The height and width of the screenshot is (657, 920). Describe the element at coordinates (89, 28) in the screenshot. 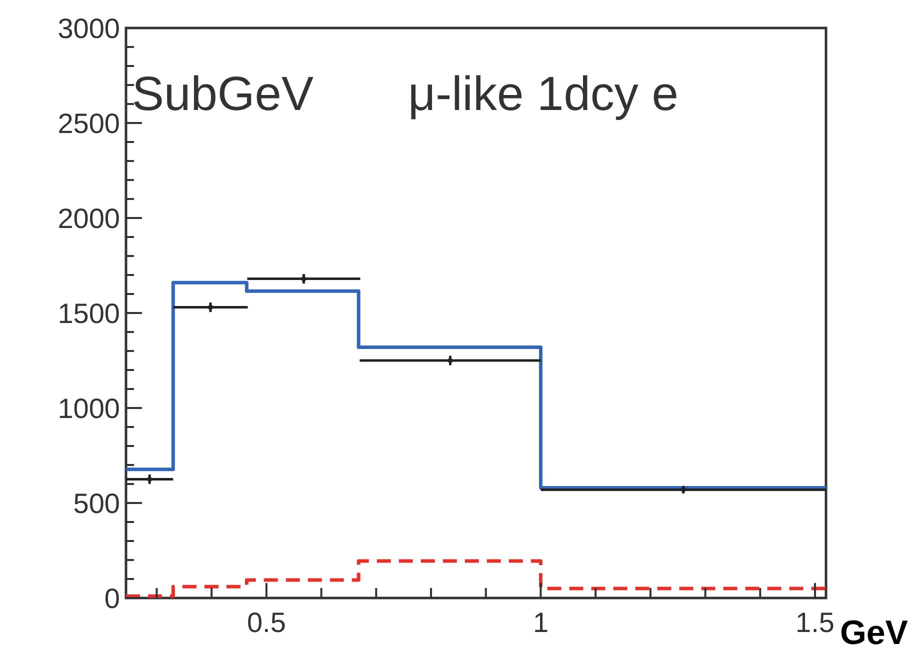

I see `y-tick-label: 3000` at that location.